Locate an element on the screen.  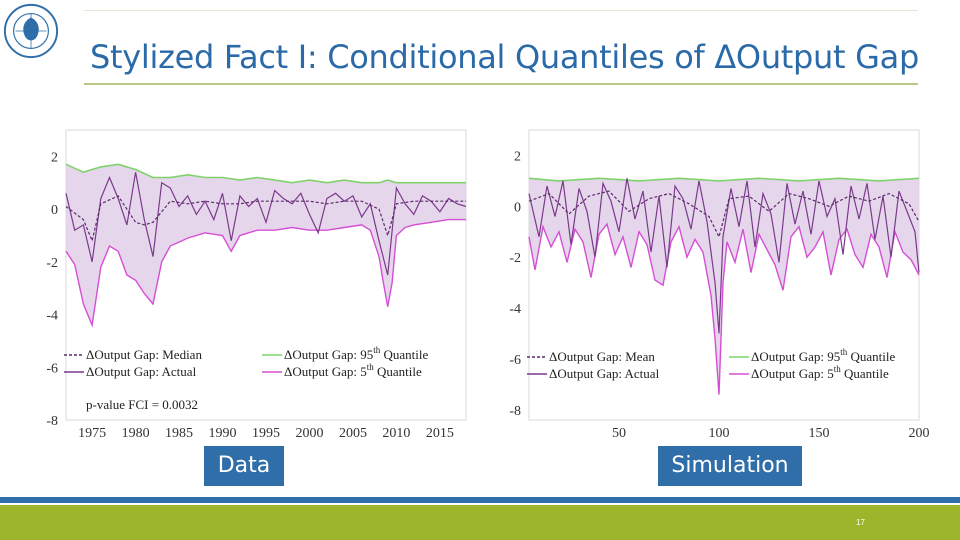
footer-blue-bar is located at coordinates (480, 500).